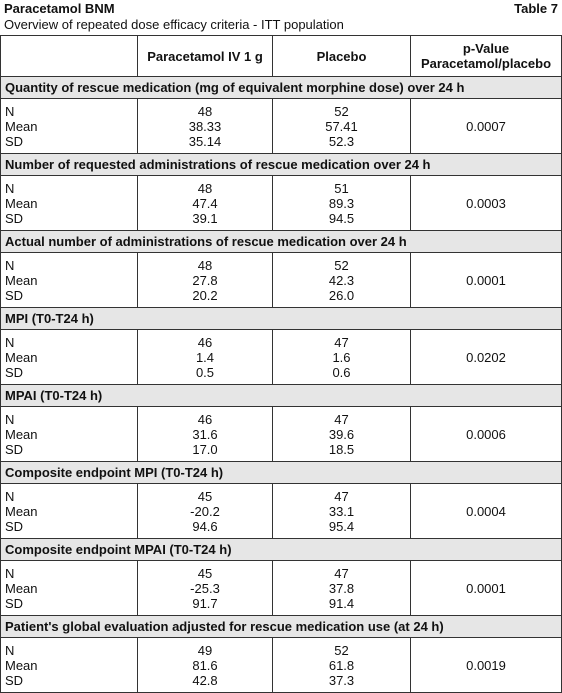 The height and width of the screenshot is (693, 562). I want to click on p-value: 0.0019, so click(486, 665).